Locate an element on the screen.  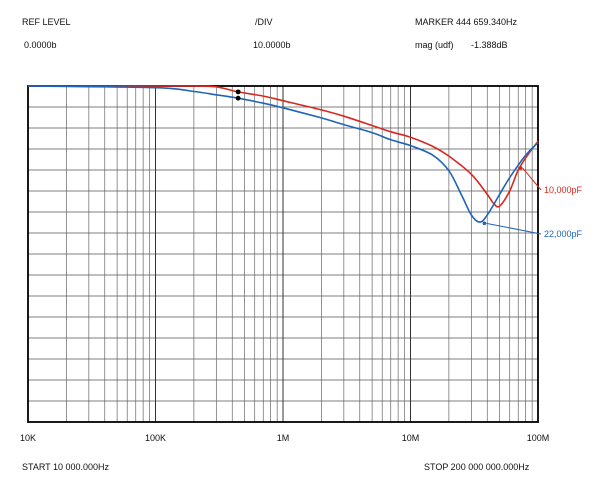
x-tick-label: 100M is located at coordinates (538, 438).